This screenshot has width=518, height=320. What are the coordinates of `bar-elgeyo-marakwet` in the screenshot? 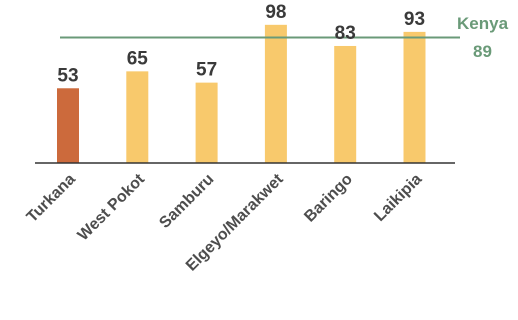 It's located at (275, 93).